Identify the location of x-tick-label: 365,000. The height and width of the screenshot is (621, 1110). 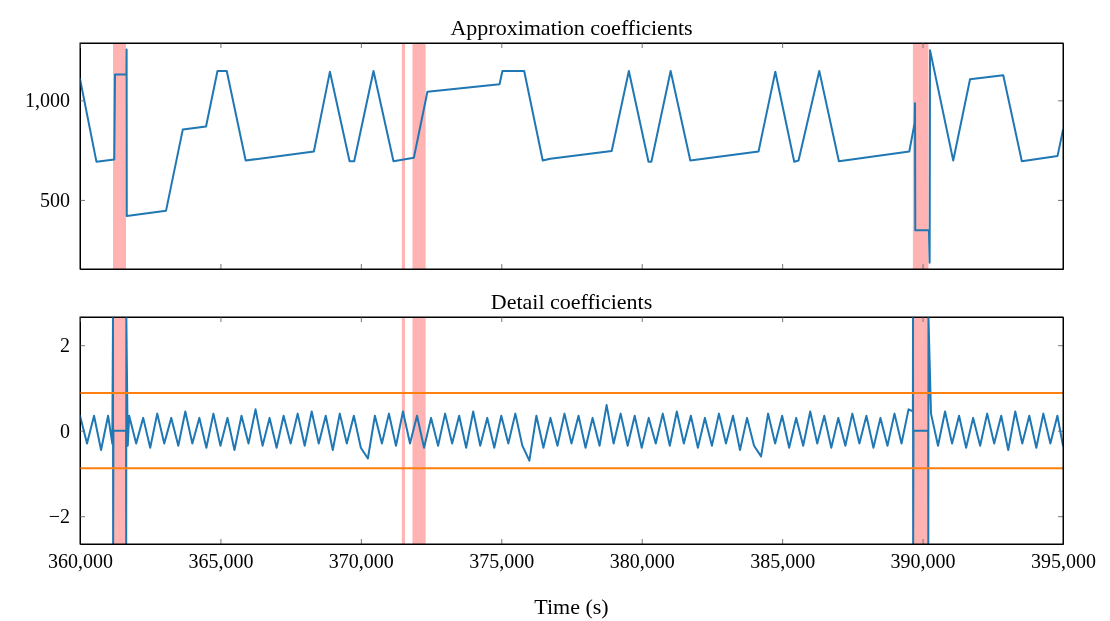
(221, 561).